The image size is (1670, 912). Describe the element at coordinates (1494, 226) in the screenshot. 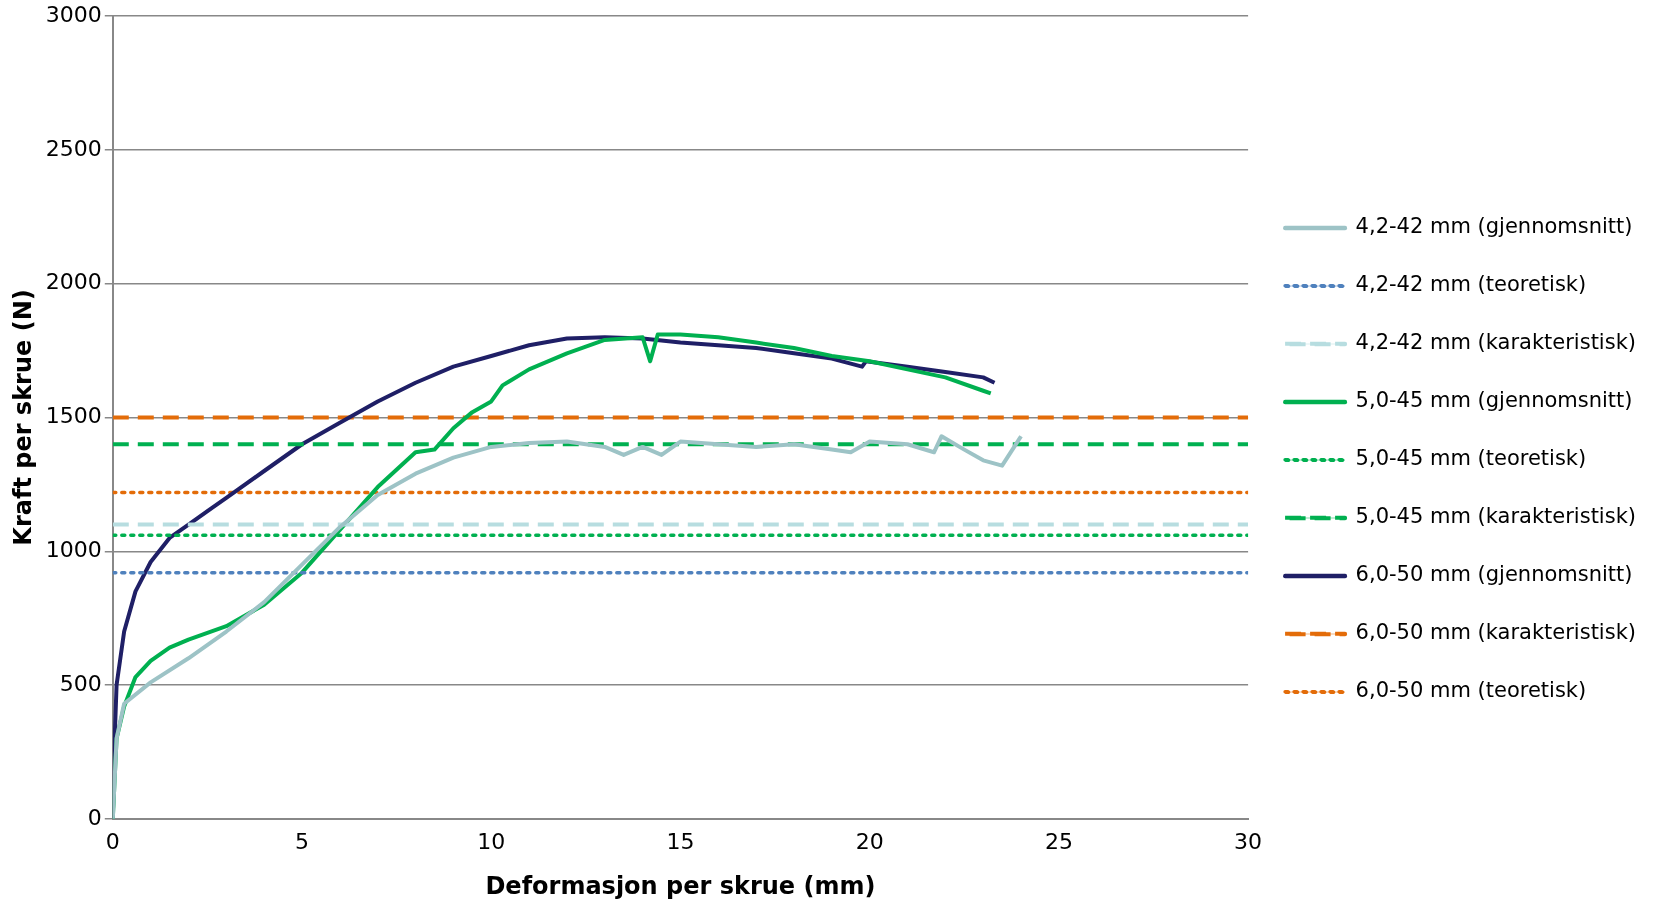

I see `legend-label: 4,2-42 mm (gjennomsnitt)` at that location.